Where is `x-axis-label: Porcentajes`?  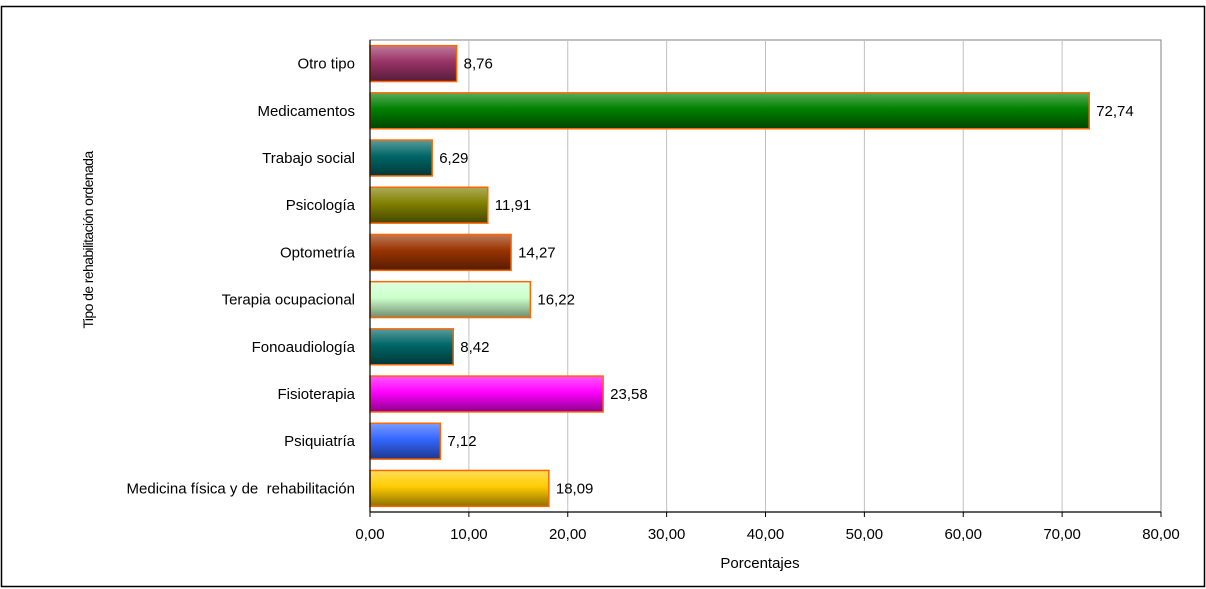 x-axis-label: Porcentajes is located at coordinates (759, 563).